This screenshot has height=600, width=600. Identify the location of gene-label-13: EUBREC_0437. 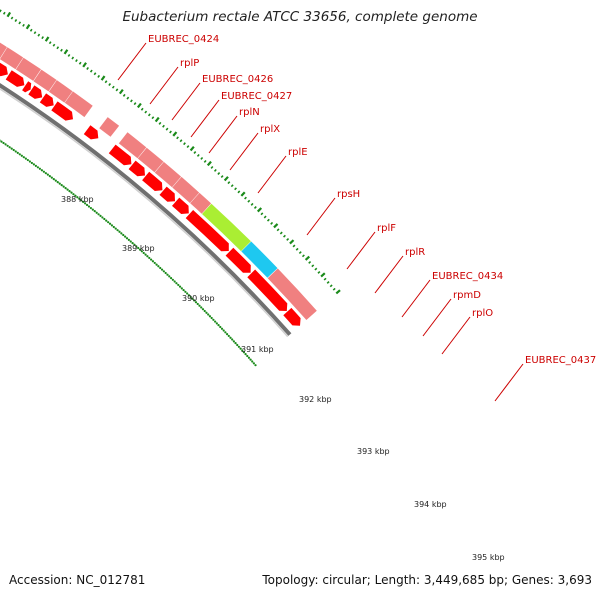
(560, 360).